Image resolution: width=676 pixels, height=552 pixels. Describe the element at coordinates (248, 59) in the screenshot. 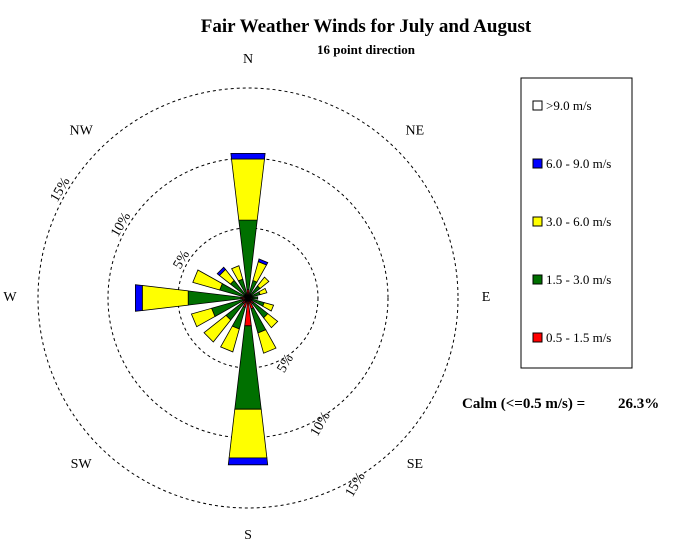

I see `compass-label-n: N` at that location.